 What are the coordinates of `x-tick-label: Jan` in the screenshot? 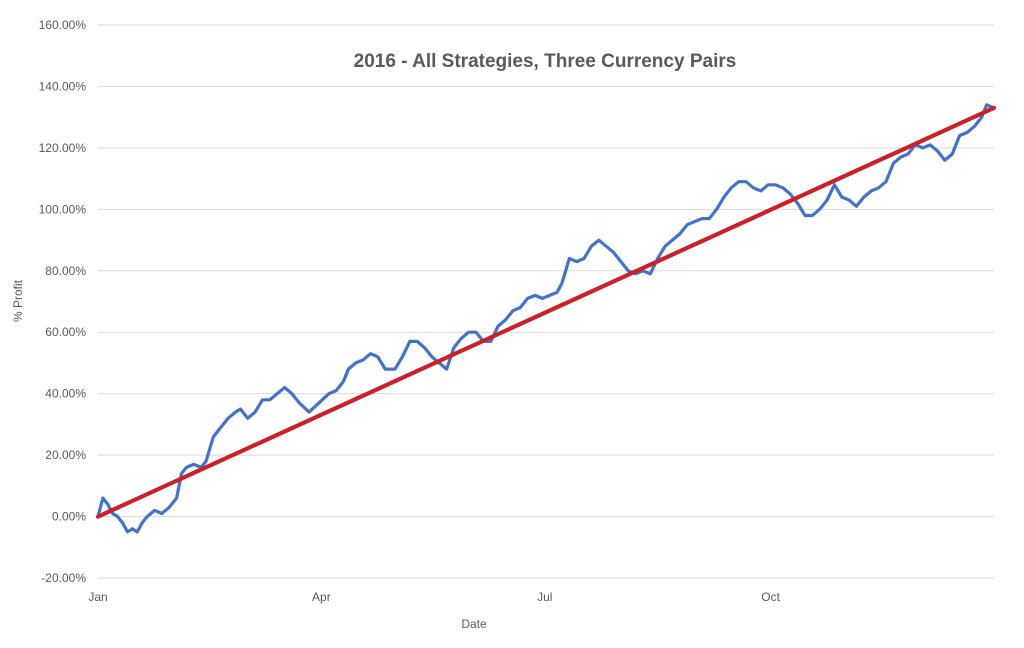 It's located at (97, 597).